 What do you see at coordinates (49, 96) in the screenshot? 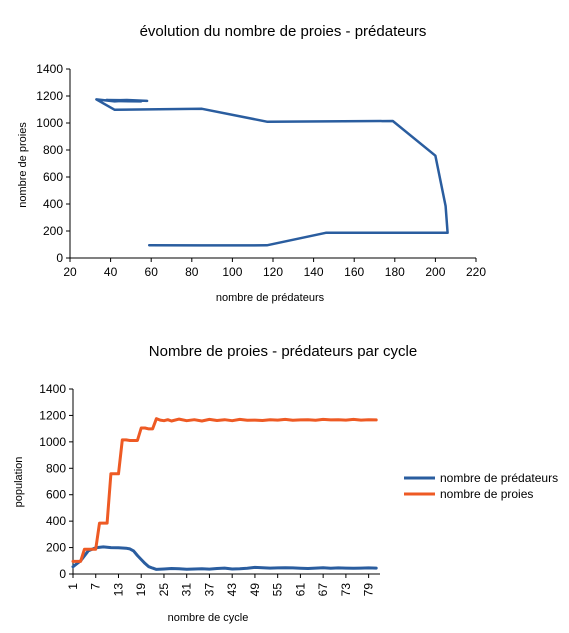
I see `chart-1-y-tick-label: 1200` at bounding box center [49, 96].